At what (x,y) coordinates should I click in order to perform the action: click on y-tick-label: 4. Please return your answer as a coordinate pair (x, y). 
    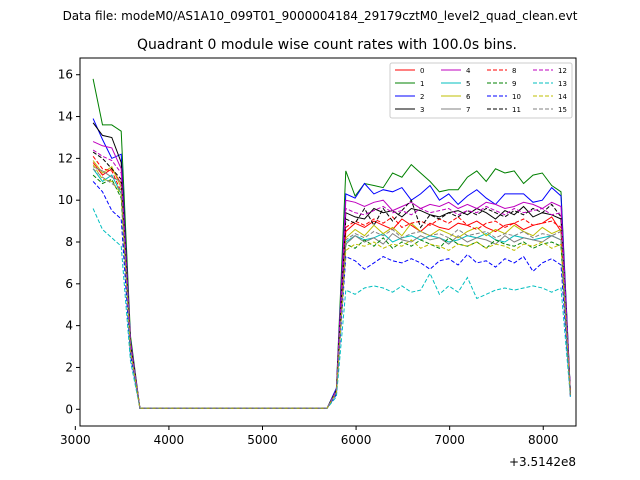
    Looking at the image, I should click on (69, 326).